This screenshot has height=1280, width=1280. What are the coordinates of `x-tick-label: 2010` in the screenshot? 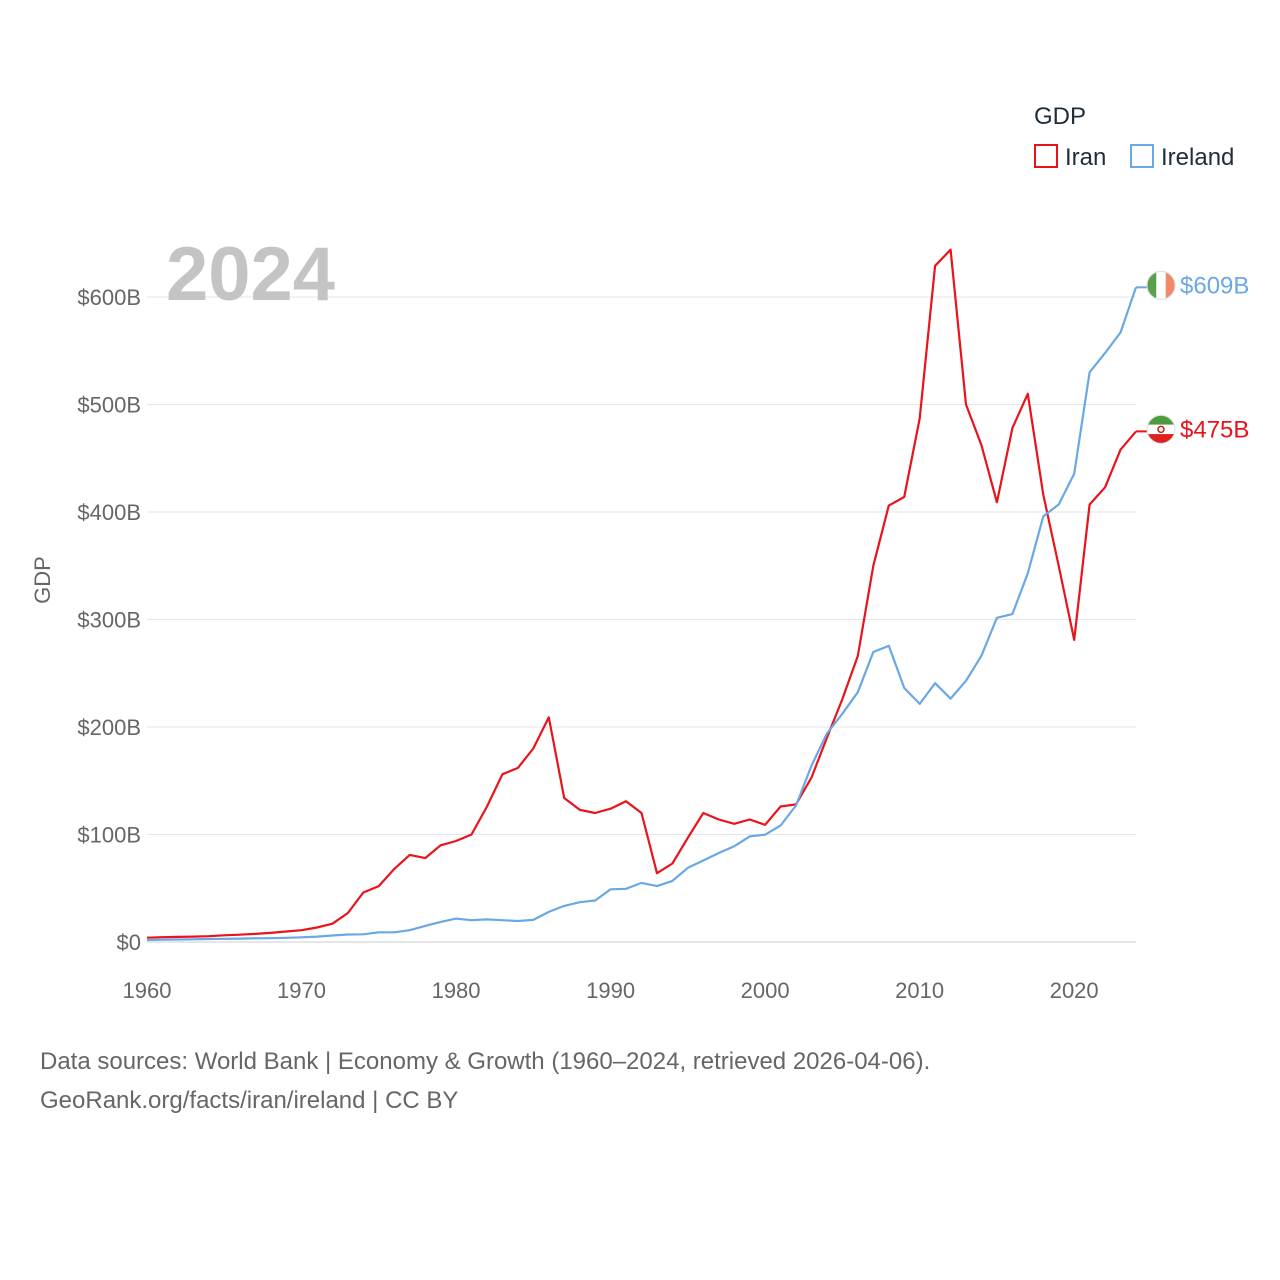 It's located at (919, 990).